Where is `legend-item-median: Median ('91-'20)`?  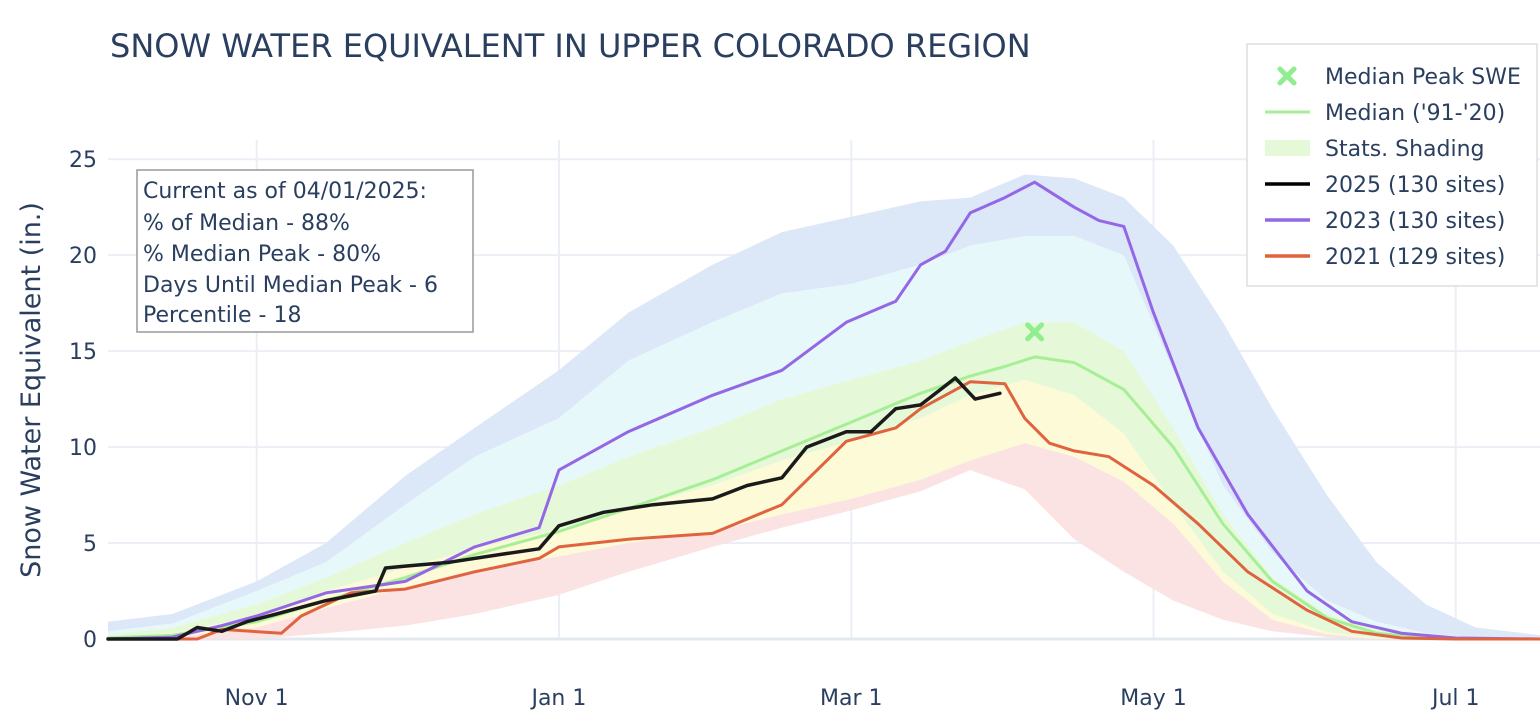 legend-item-median: Median ('91-'20) is located at coordinates (1385, 113).